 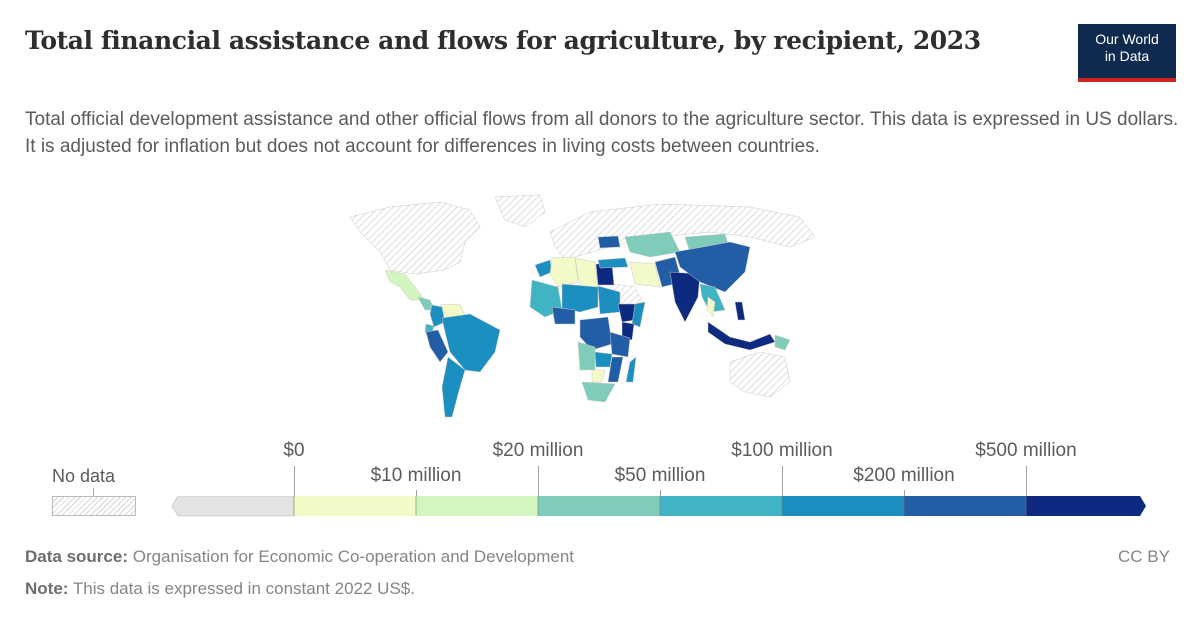 What do you see at coordinates (47, 588) in the screenshot?
I see `note-label: Note:` at bounding box center [47, 588].